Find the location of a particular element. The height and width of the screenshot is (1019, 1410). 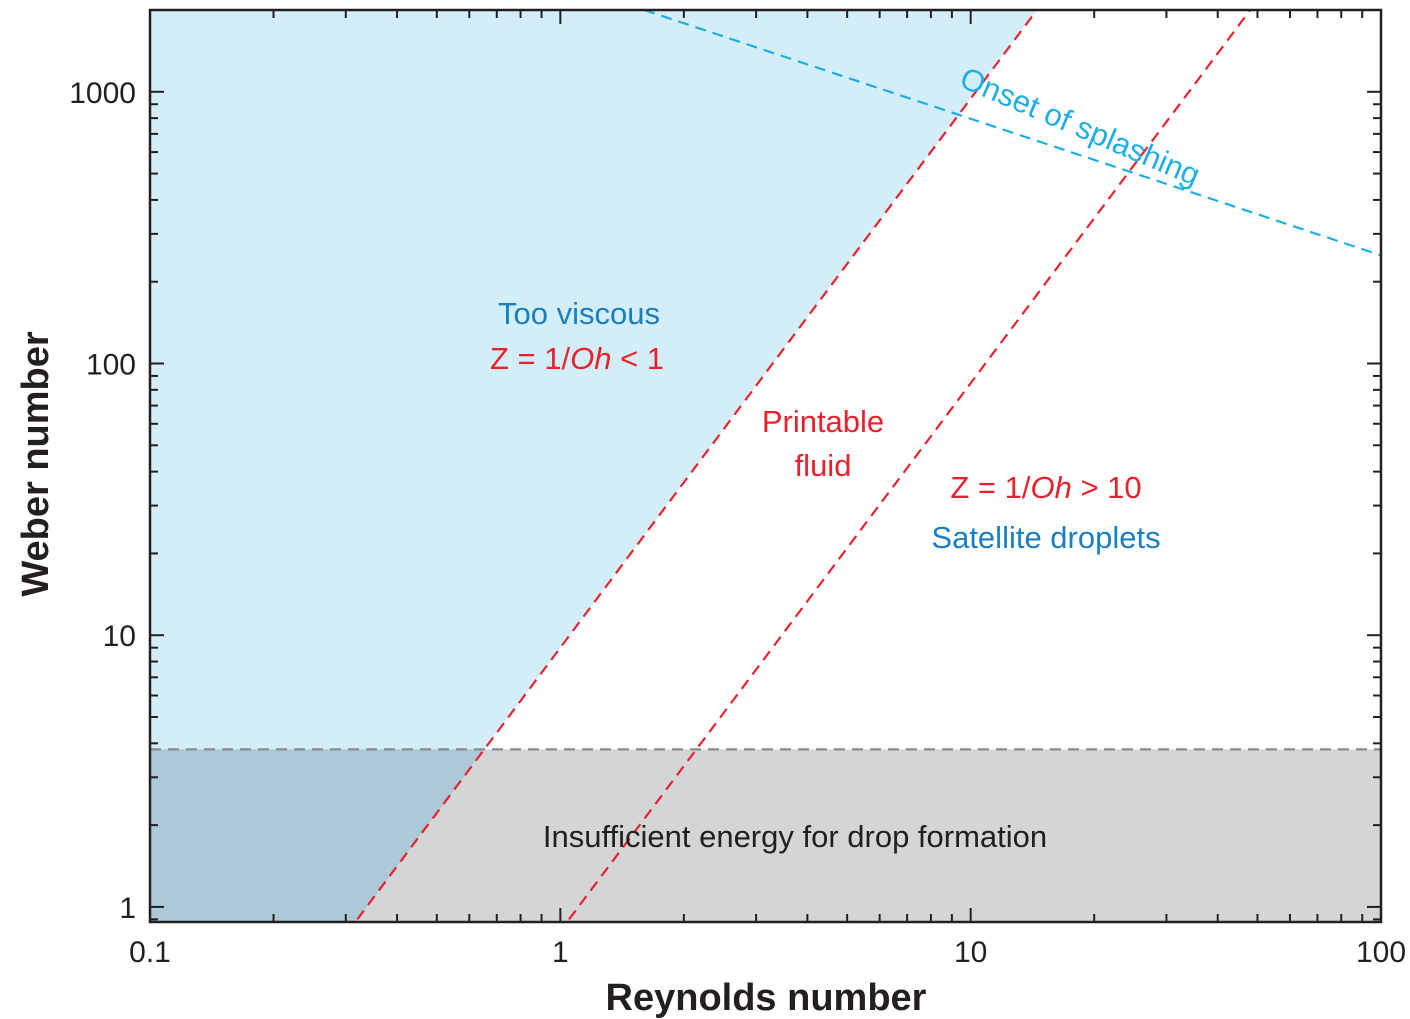

x-tick-label: 1 is located at coordinates (560, 952).